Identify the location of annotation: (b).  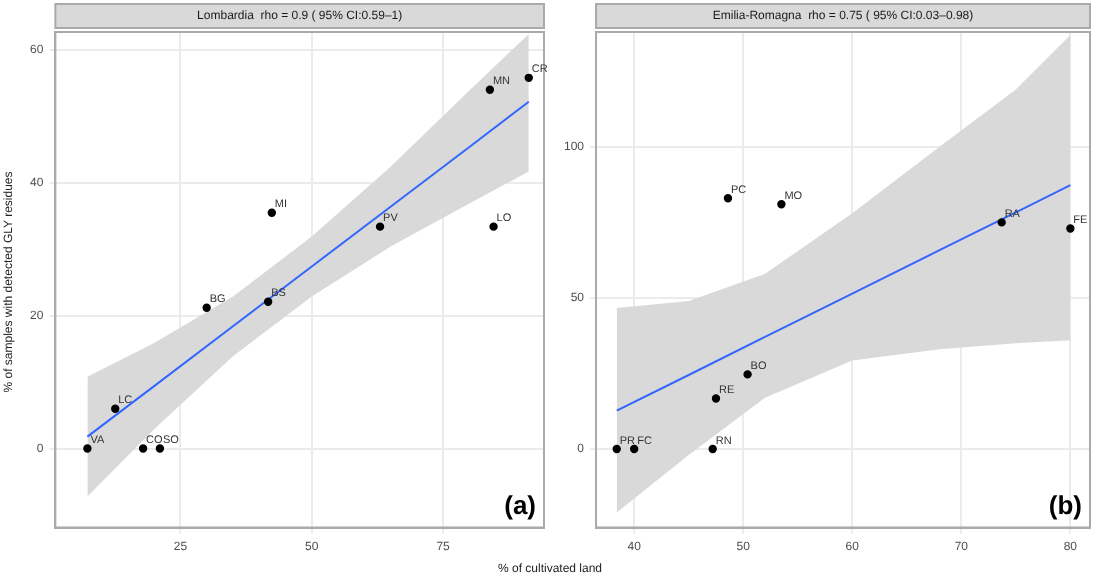
(1065, 504).